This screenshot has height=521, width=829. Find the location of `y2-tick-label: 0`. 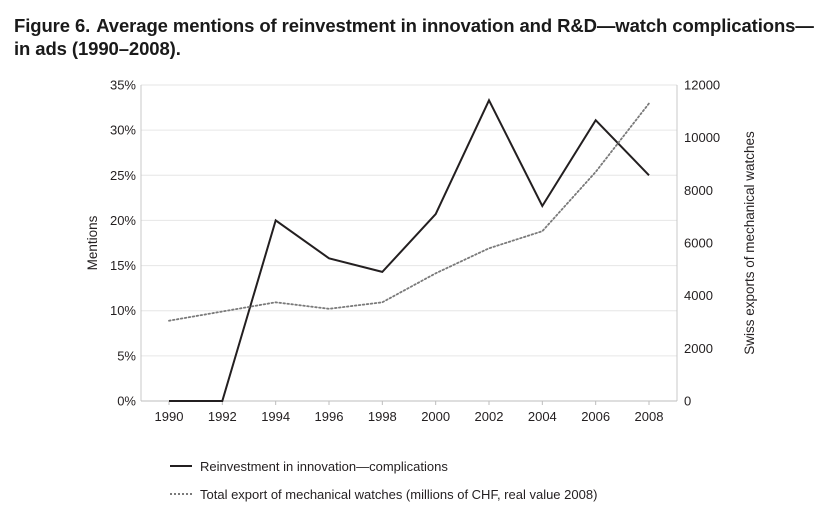

y2-tick-label: 0 is located at coordinates (687, 401).